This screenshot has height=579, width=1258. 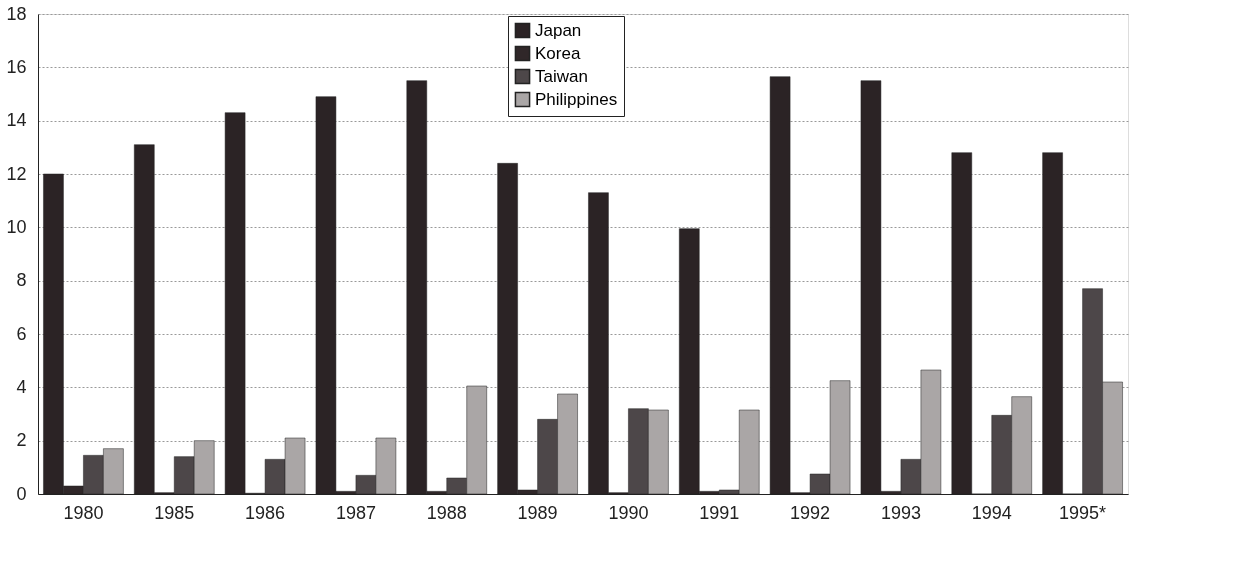 What do you see at coordinates (21, 493) in the screenshot?
I see `y-tick-label: 0` at bounding box center [21, 493].